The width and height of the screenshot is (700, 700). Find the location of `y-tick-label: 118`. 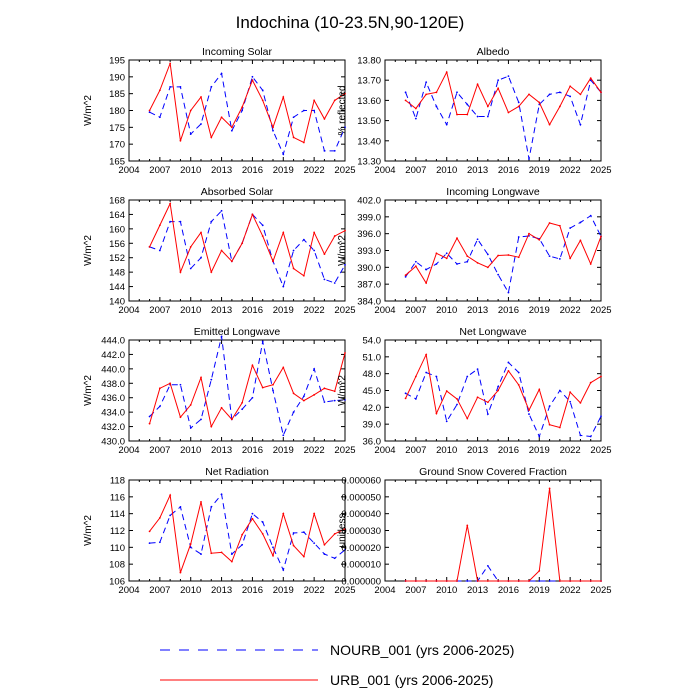

y-tick-label: 118 is located at coordinates (117, 481).